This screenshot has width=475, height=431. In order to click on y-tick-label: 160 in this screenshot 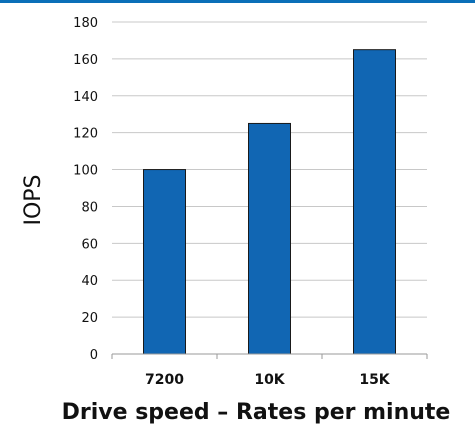, I will do `click(85, 60)`.